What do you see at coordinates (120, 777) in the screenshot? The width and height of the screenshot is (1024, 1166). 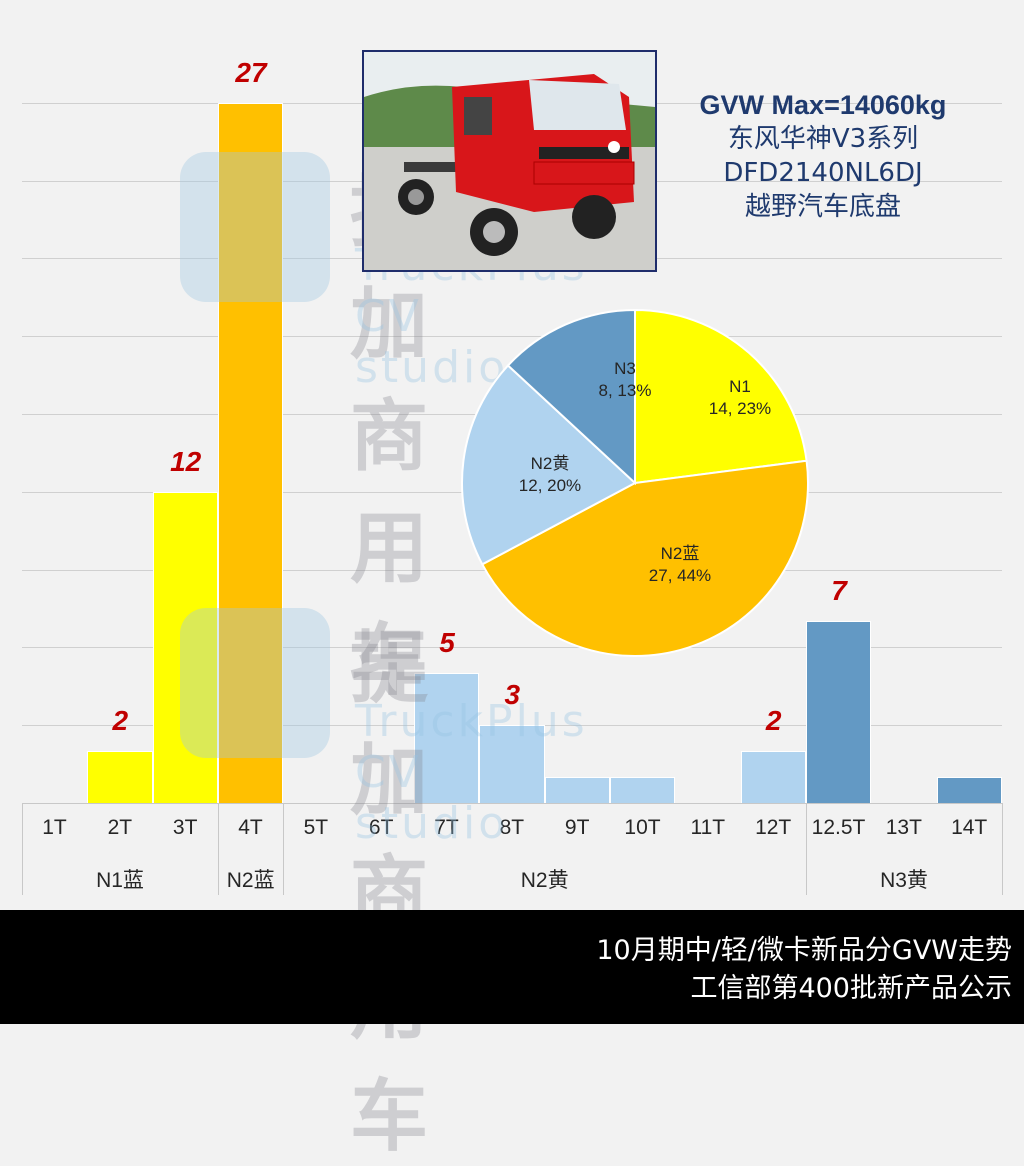 I see `bar-2T` at bounding box center [120, 777].